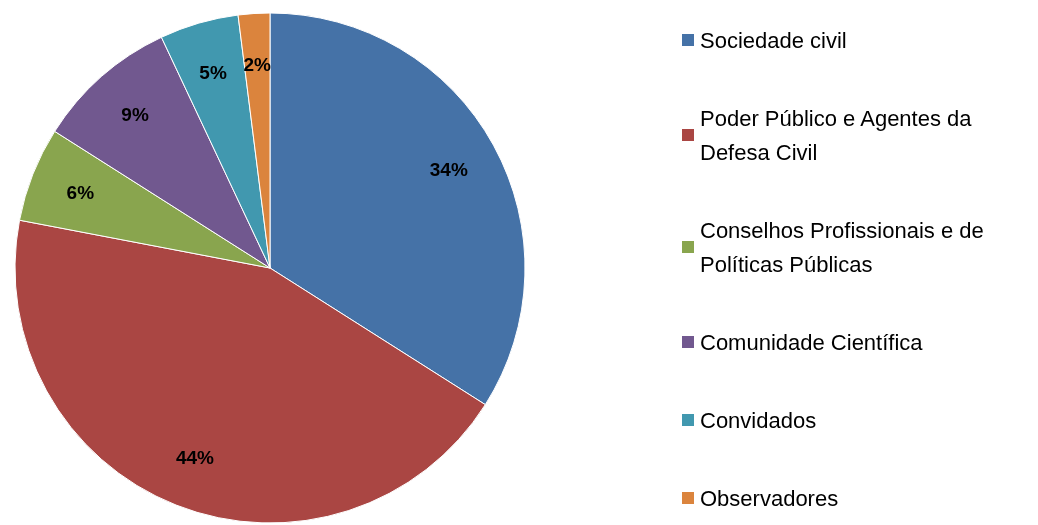  Describe the element at coordinates (448, 170) in the screenshot. I see `data-label: 34%` at that location.